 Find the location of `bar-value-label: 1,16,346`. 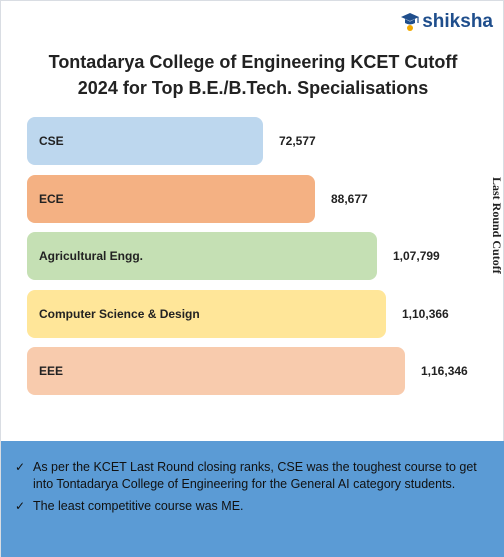

bar-value-label: 1,16,346 is located at coordinates (444, 371).